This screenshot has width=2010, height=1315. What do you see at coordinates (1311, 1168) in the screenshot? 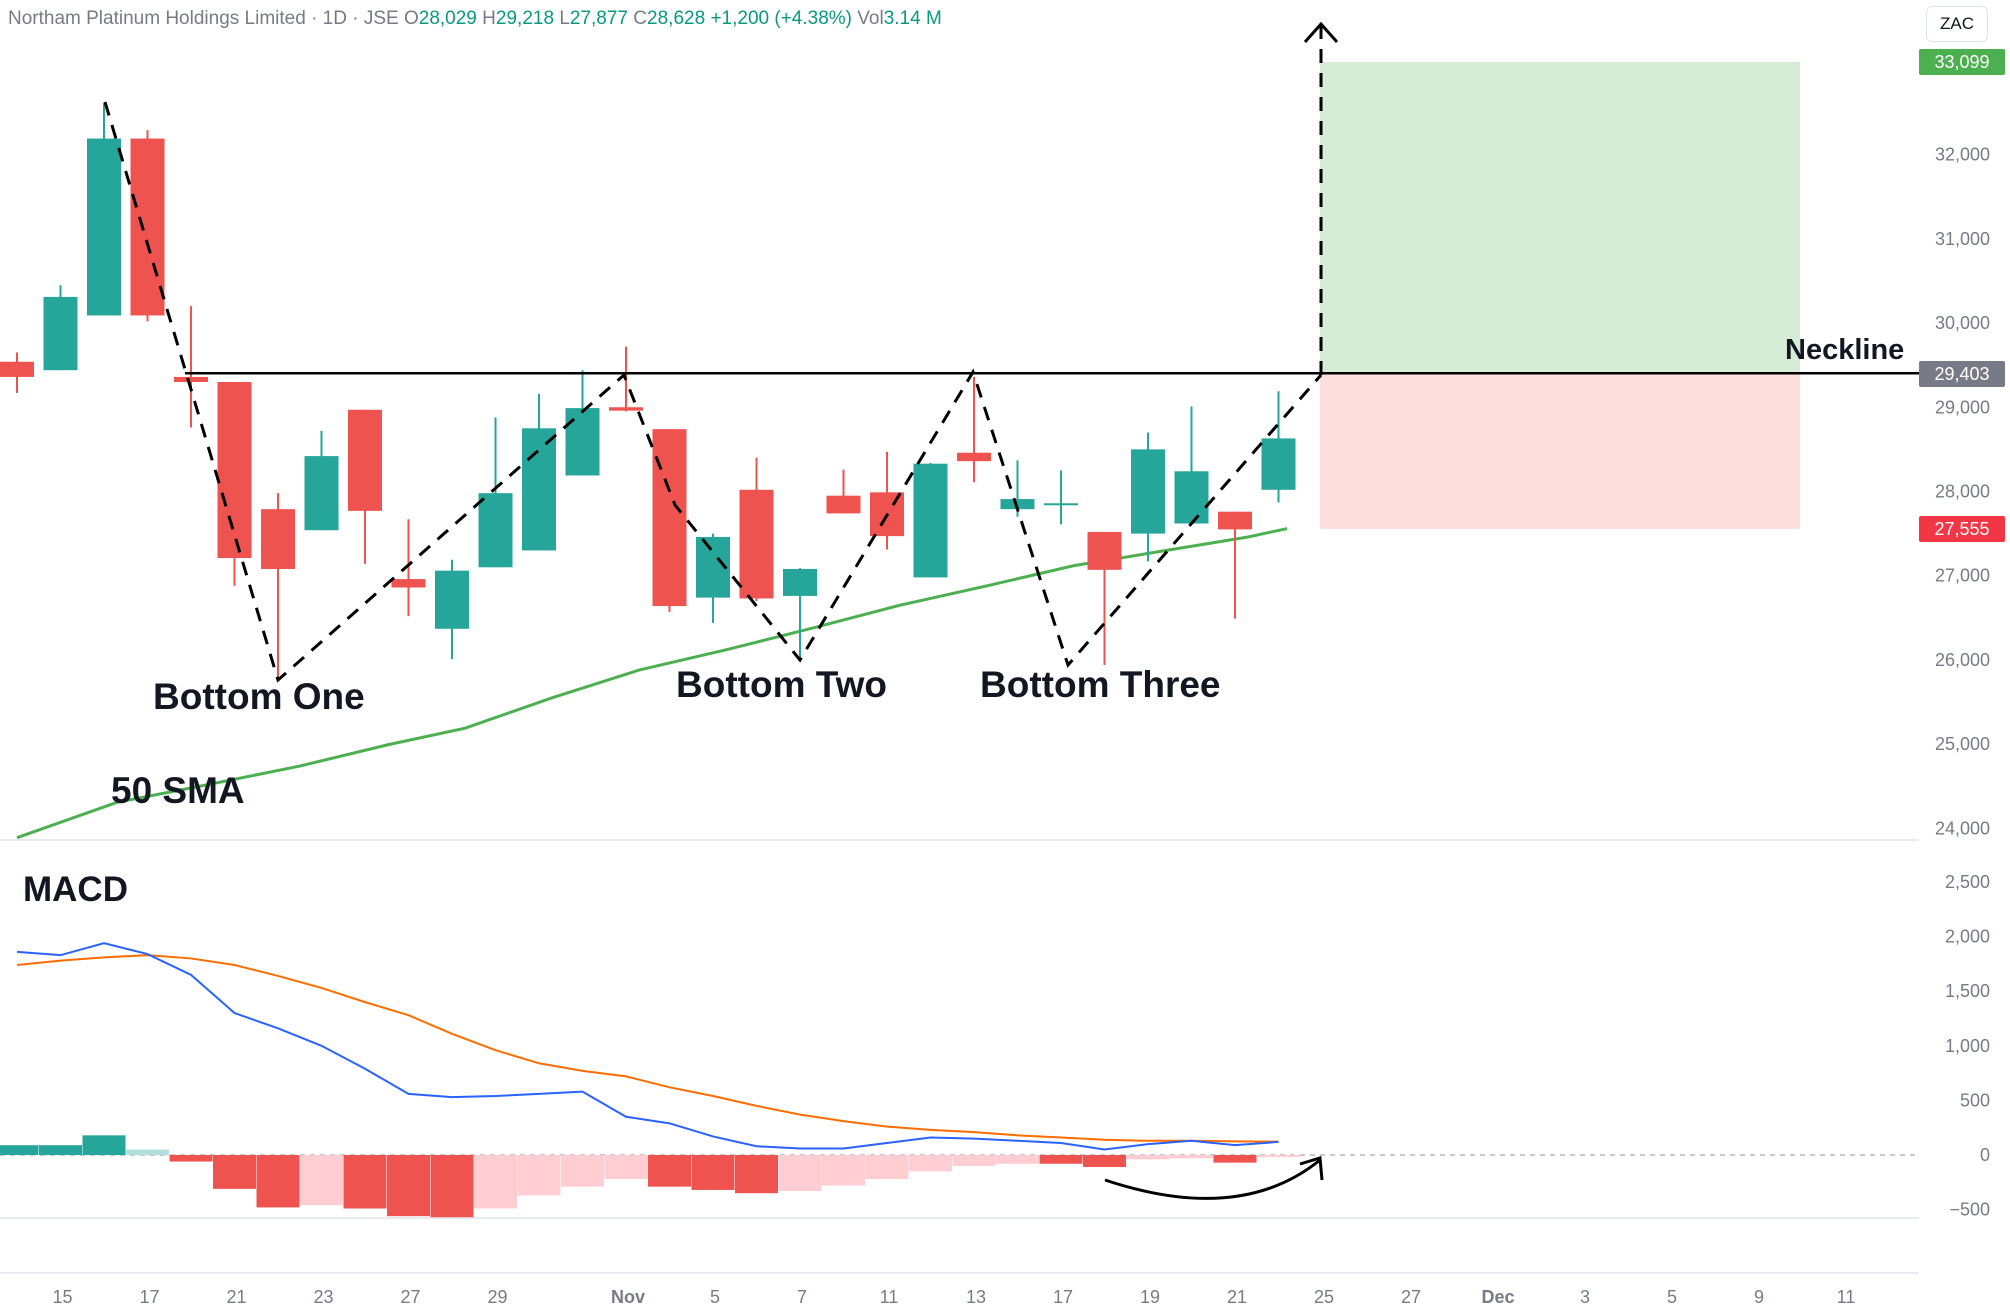
I see `crossover-arrowhead` at bounding box center [1311, 1168].